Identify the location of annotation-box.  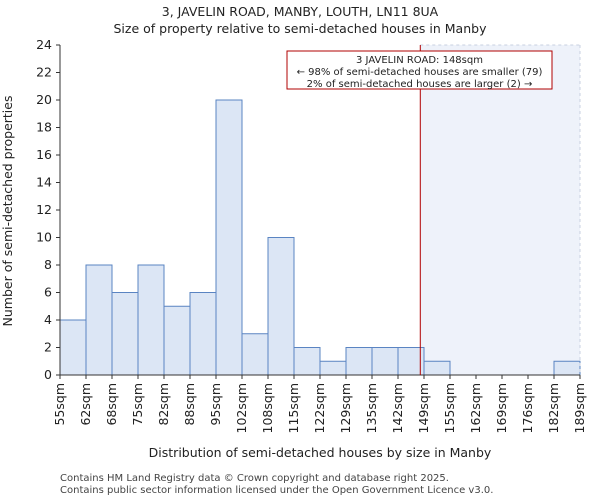
(419, 70).